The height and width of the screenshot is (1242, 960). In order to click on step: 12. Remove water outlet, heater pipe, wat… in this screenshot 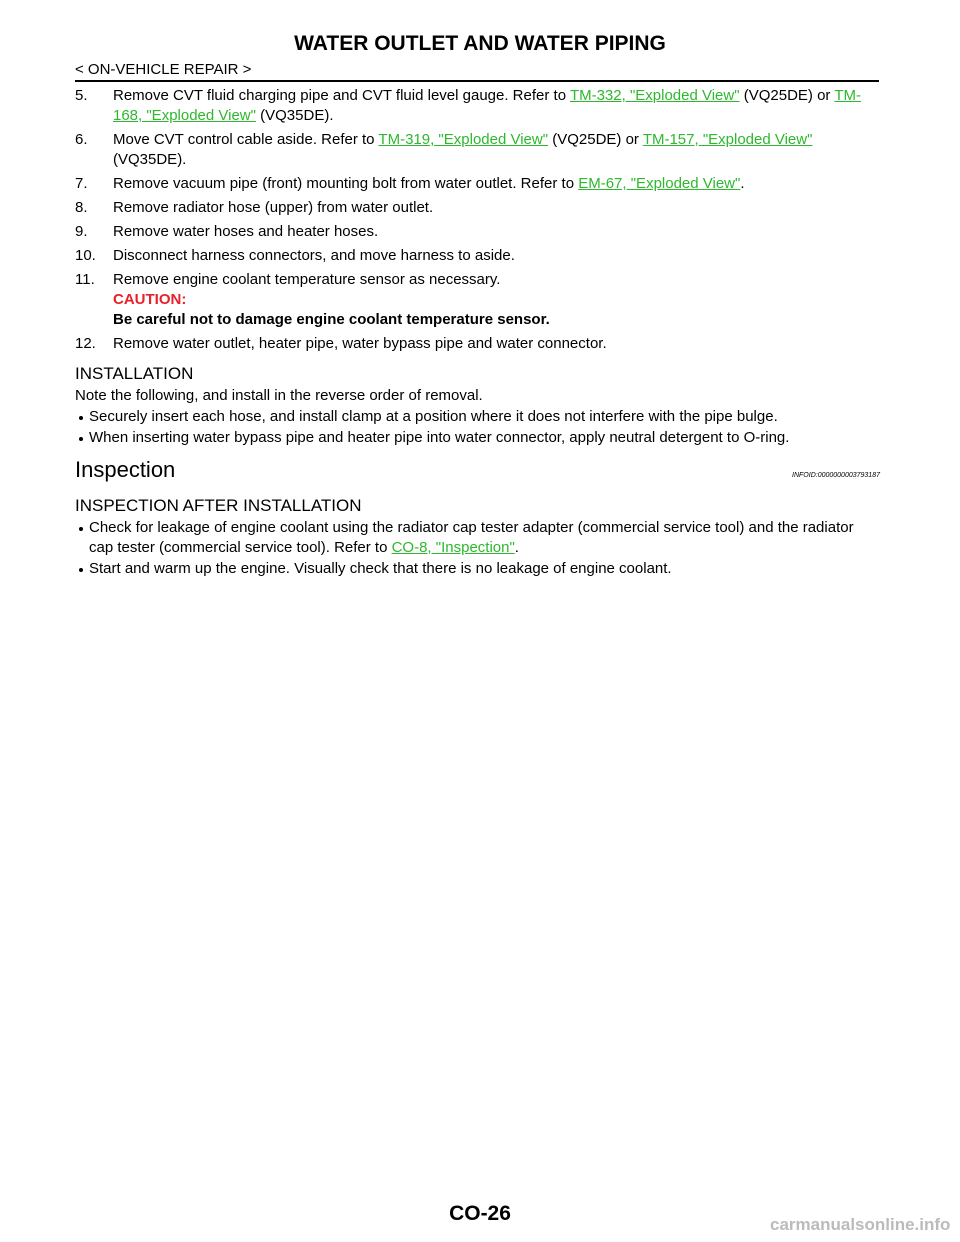, I will do `click(477, 344)`.